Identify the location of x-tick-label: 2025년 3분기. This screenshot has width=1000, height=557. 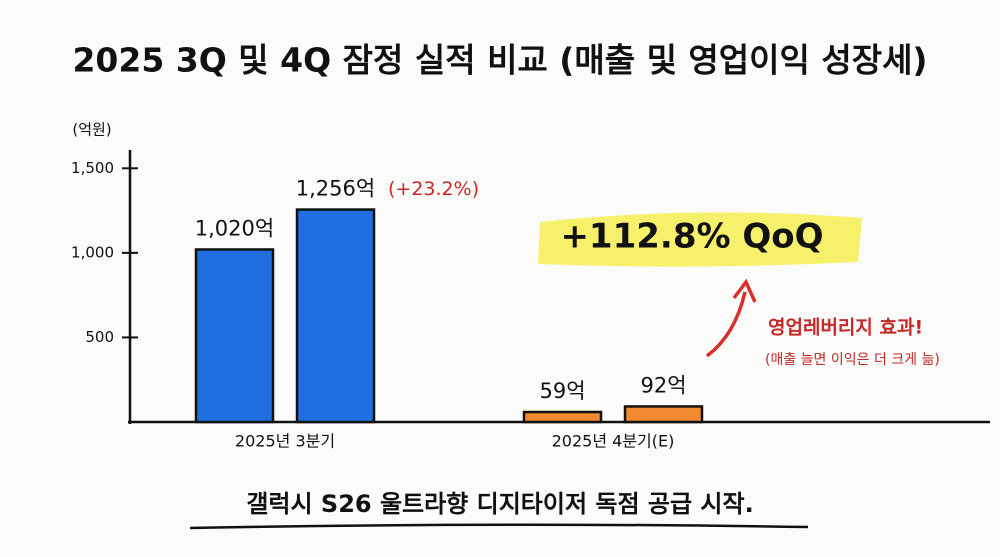
(285, 441).